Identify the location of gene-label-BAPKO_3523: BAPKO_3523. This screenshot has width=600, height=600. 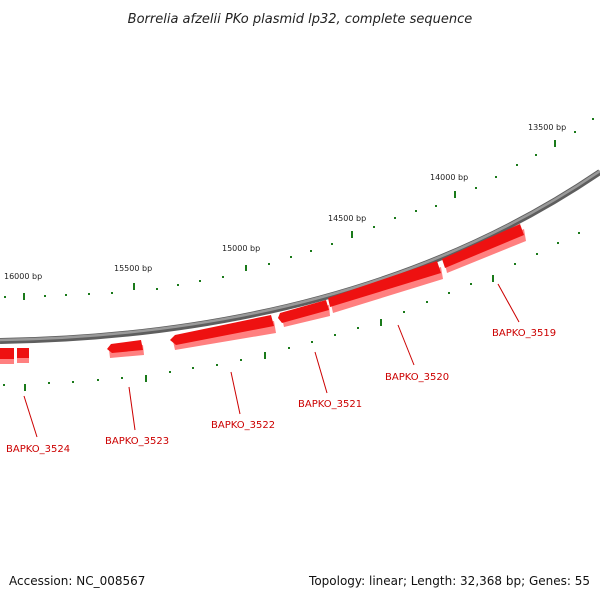
(137, 441).